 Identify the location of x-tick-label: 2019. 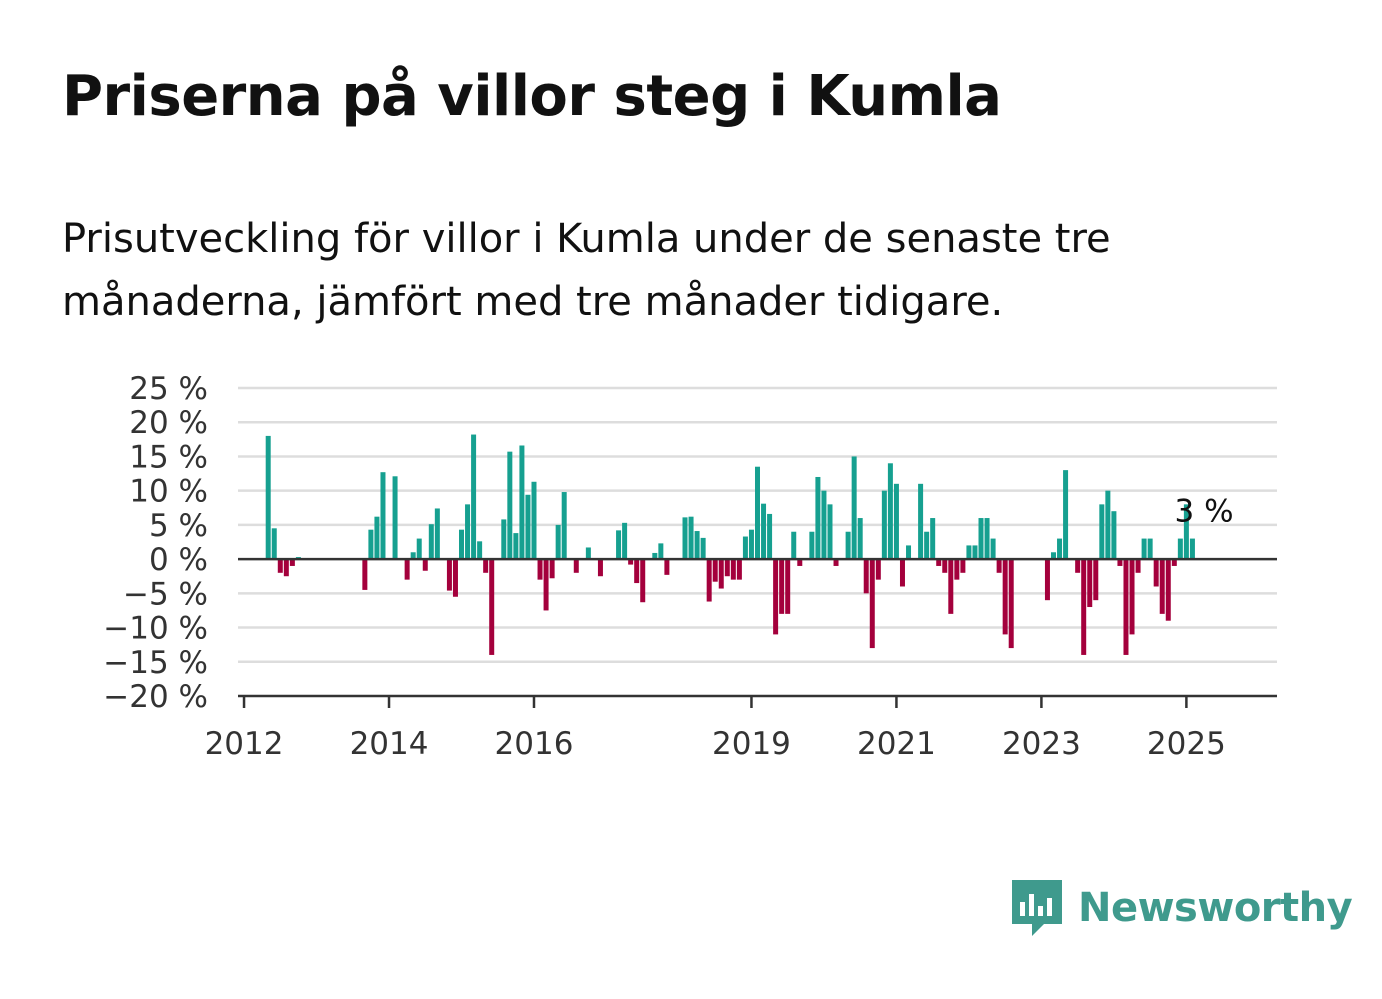
(751, 744).